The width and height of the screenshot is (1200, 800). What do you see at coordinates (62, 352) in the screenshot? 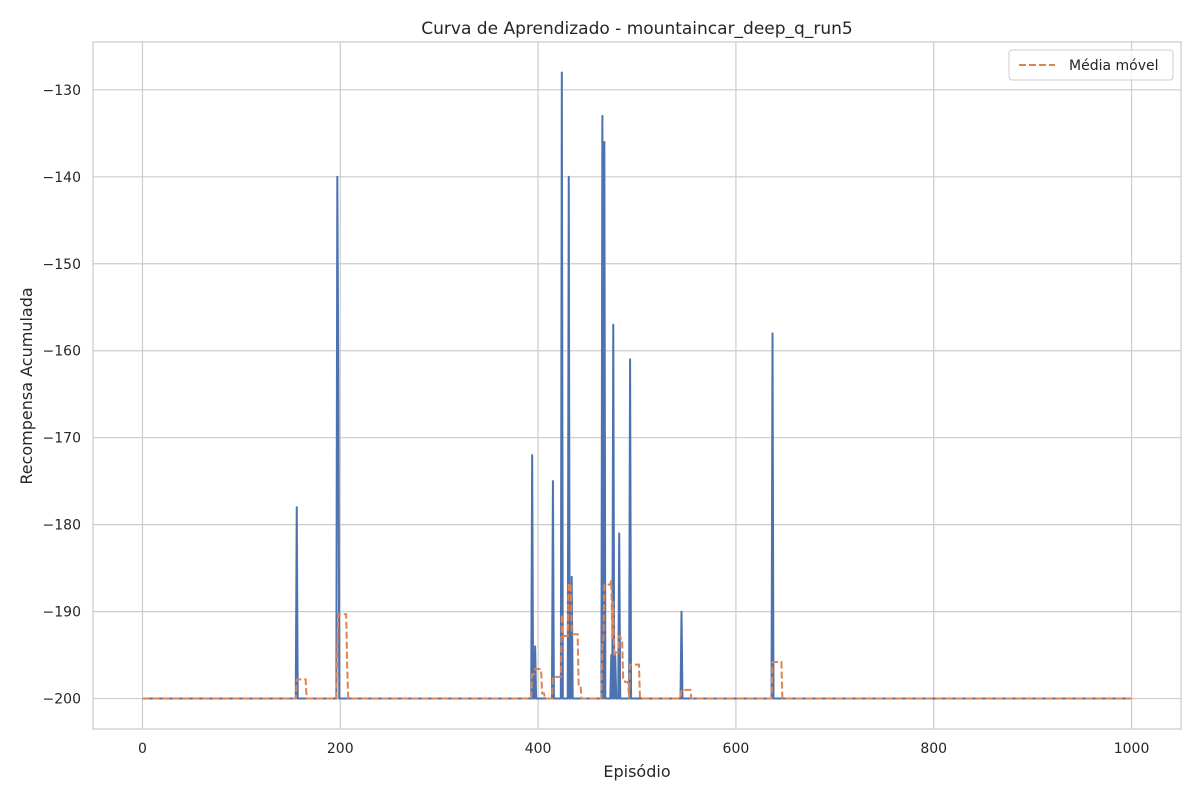
I see `y-tick-label: −160` at bounding box center [62, 352].